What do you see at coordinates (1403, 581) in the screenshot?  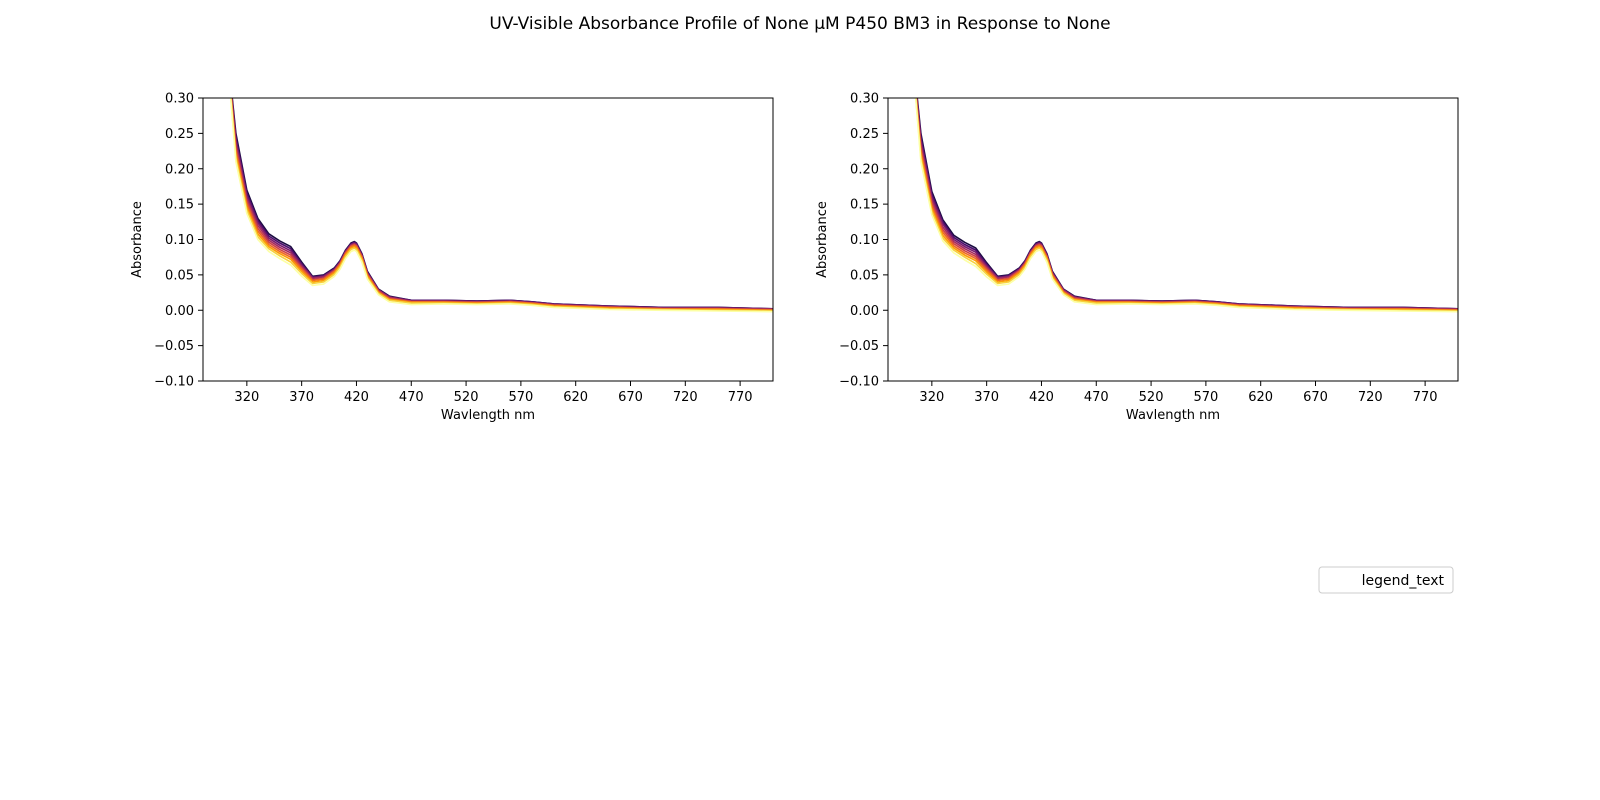 I see `legend-label: legend_text` at bounding box center [1403, 581].